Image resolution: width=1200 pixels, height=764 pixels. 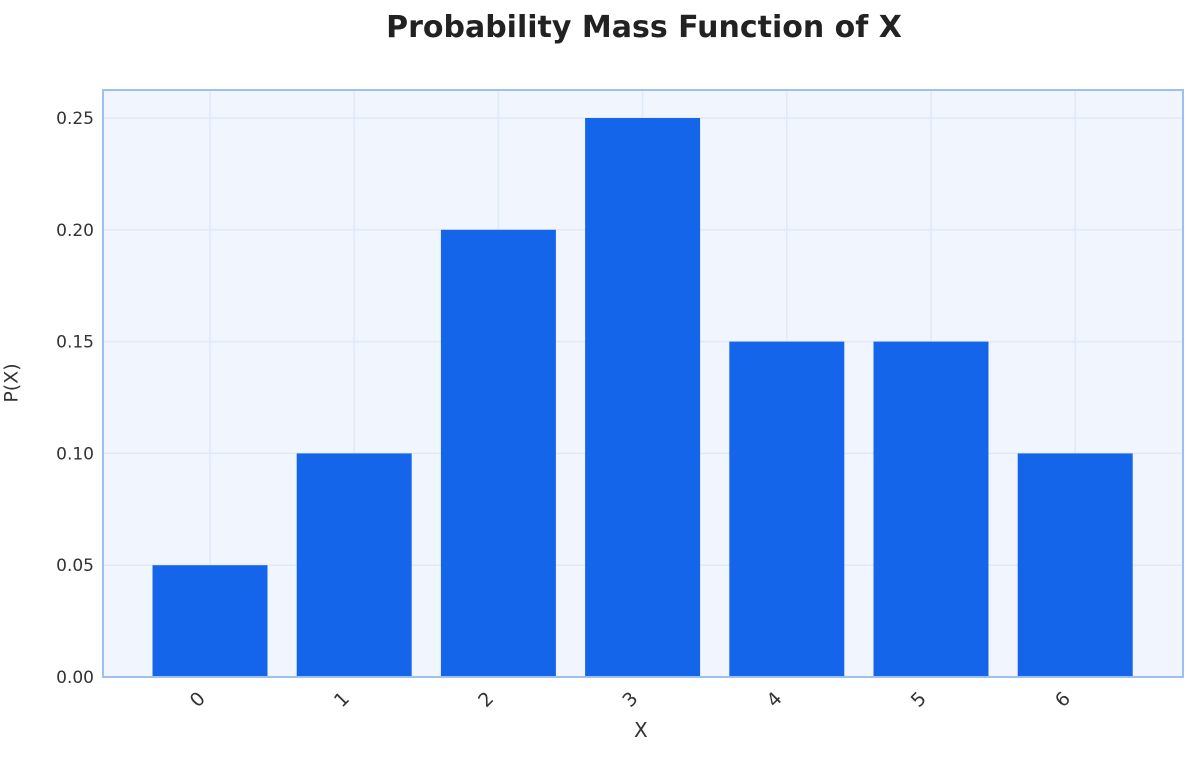 I want to click on y-tick-label: 0.15, so click(x=75, y=343).